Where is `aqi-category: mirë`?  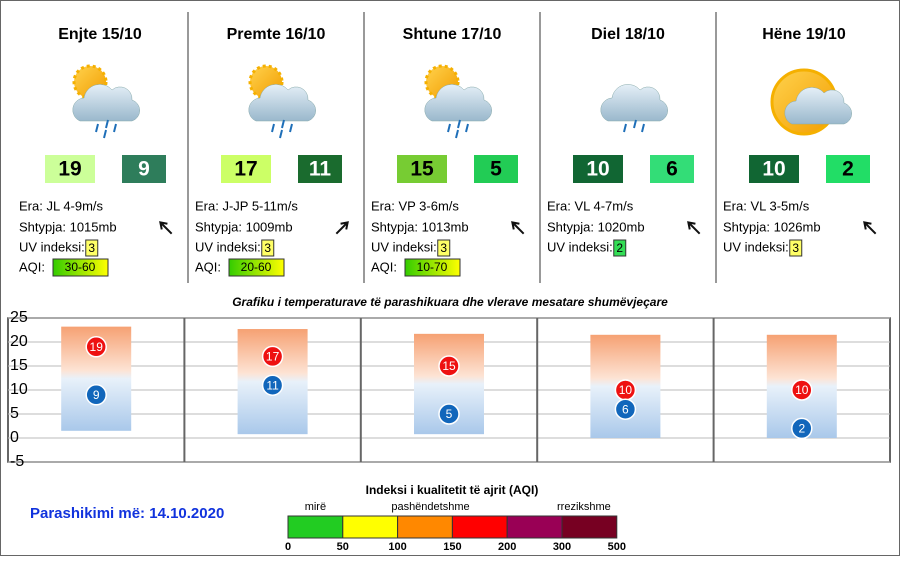
aqi-category: mirë is located at coordinates (315, 507).